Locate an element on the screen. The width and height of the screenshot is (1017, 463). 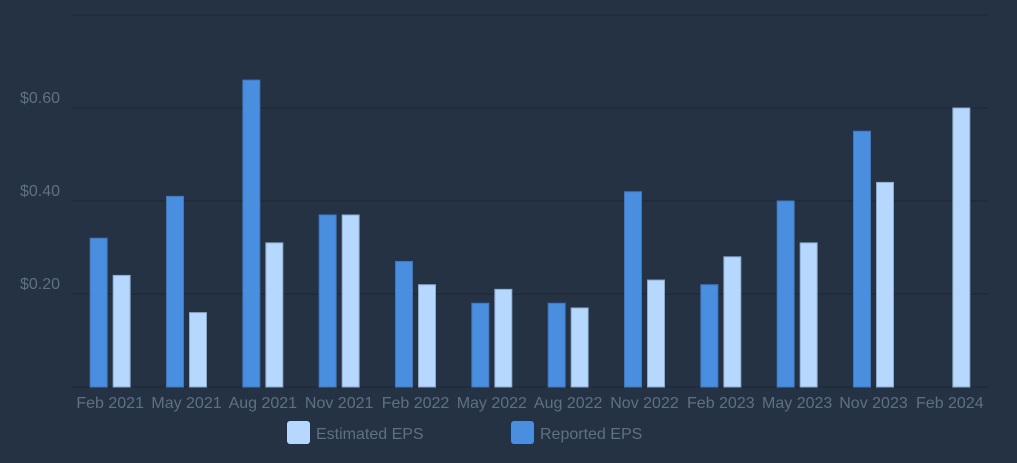
x-tick-label: Aug 2021 is located at coordinates (263, 403).